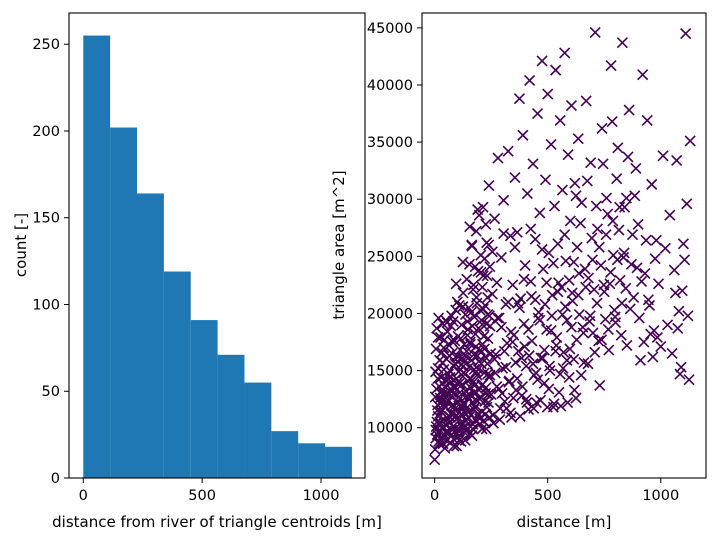  I want to click on scatter-y-tick-label: 40000, so click(390, 86).